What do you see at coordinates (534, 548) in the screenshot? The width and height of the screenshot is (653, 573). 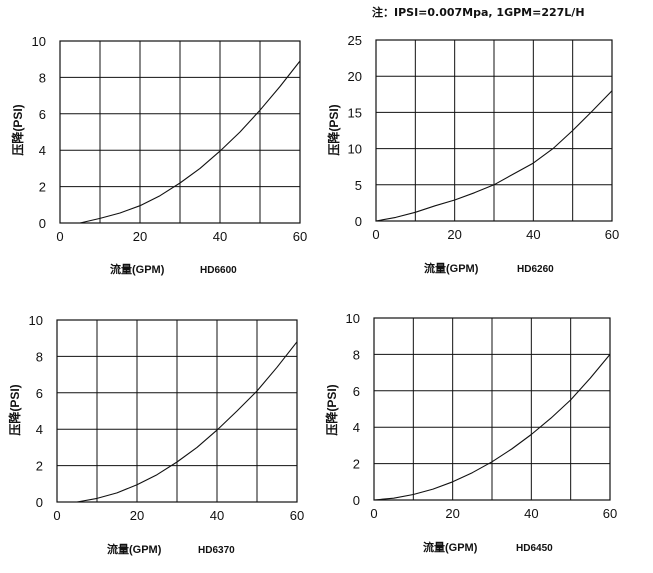 I see `model-label: HD6450` at bounding box center [534, 548].